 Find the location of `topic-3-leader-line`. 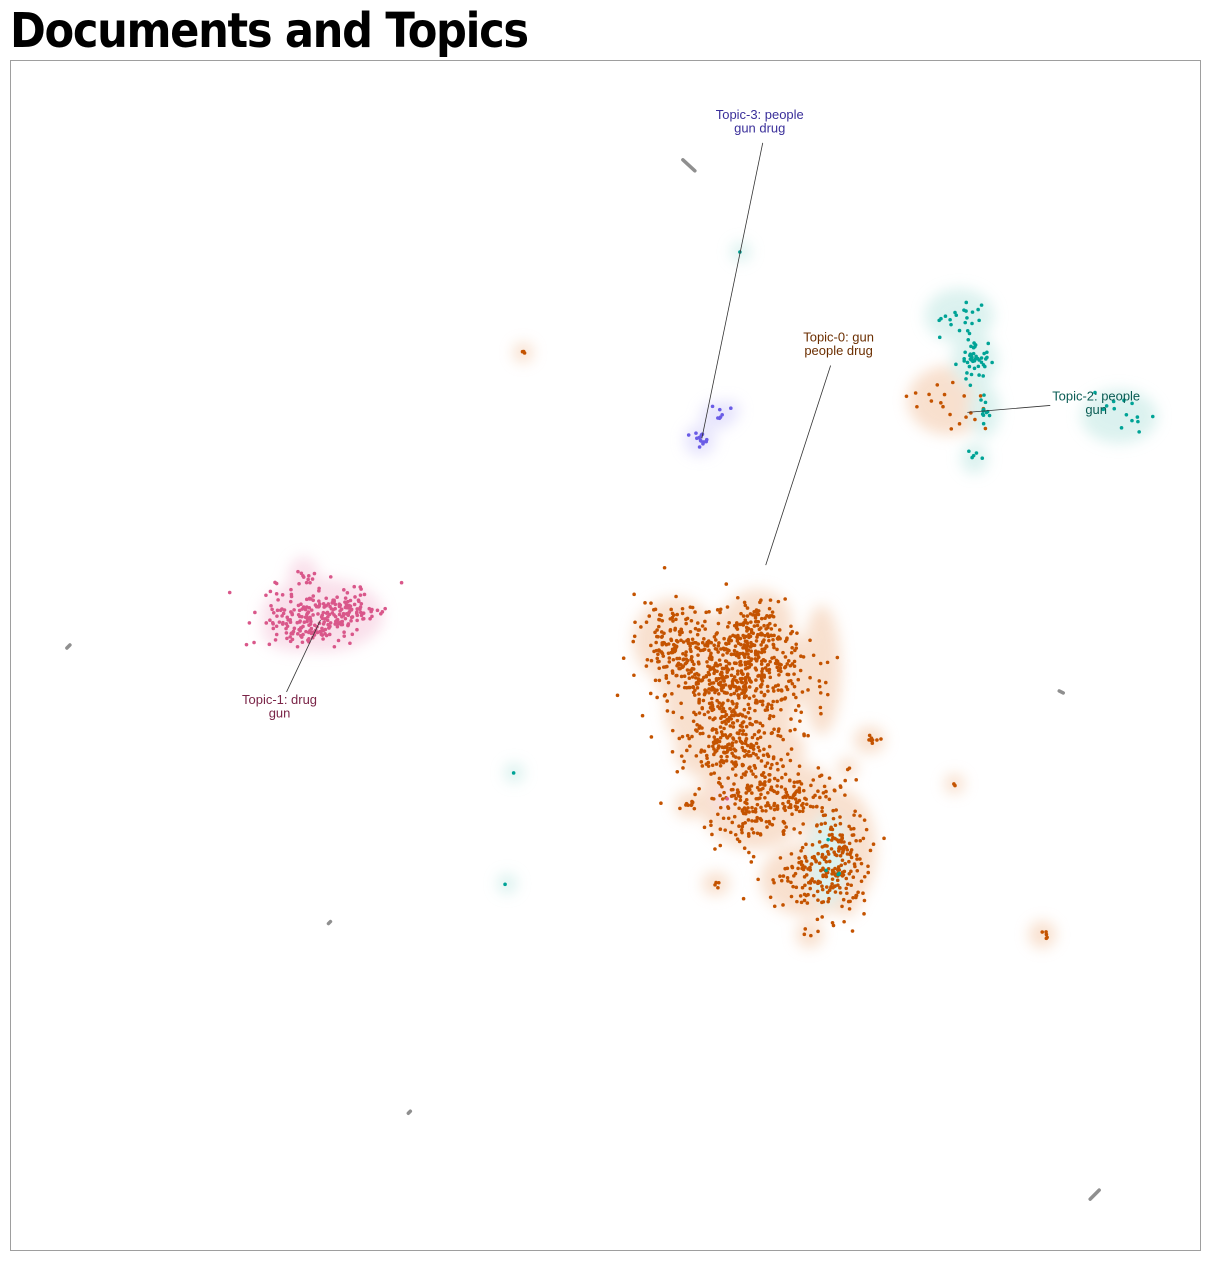

topic-3-leader-line is located at coordinates (732, 290).